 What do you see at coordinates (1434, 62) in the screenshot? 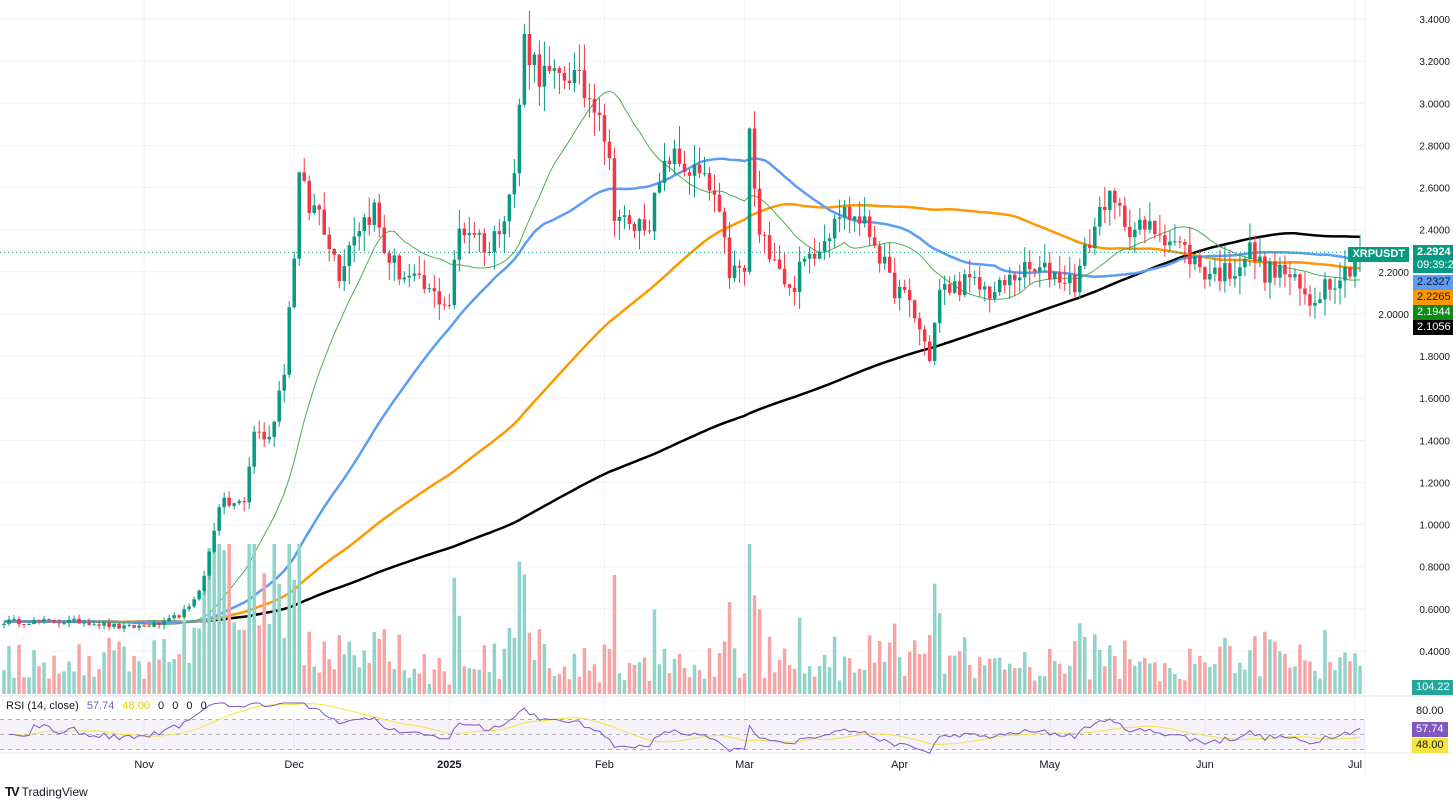
I see `price-tick: 3.2000` at bounding box center [1434, 62].